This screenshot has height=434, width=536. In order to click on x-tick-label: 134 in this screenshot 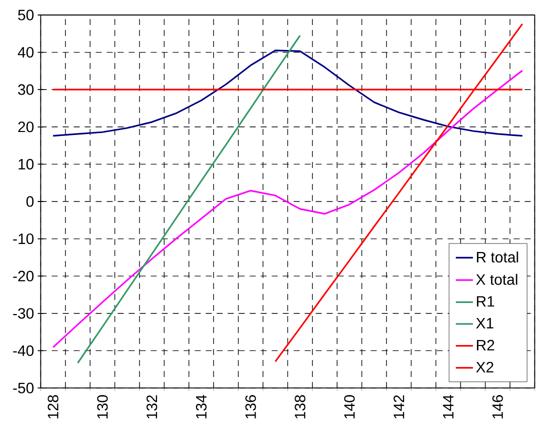, I will do `click(201, 406)`.